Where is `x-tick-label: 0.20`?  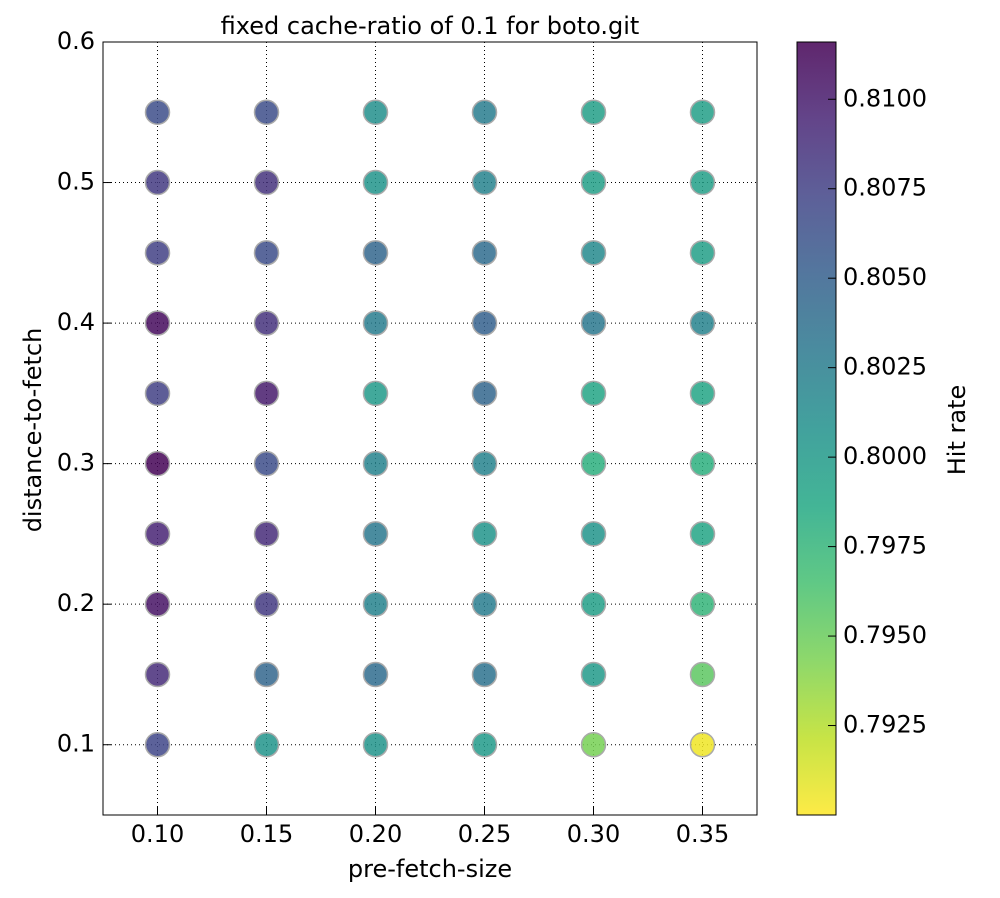
x-tick-label: 0.20 is located at coordinates (375, 834).